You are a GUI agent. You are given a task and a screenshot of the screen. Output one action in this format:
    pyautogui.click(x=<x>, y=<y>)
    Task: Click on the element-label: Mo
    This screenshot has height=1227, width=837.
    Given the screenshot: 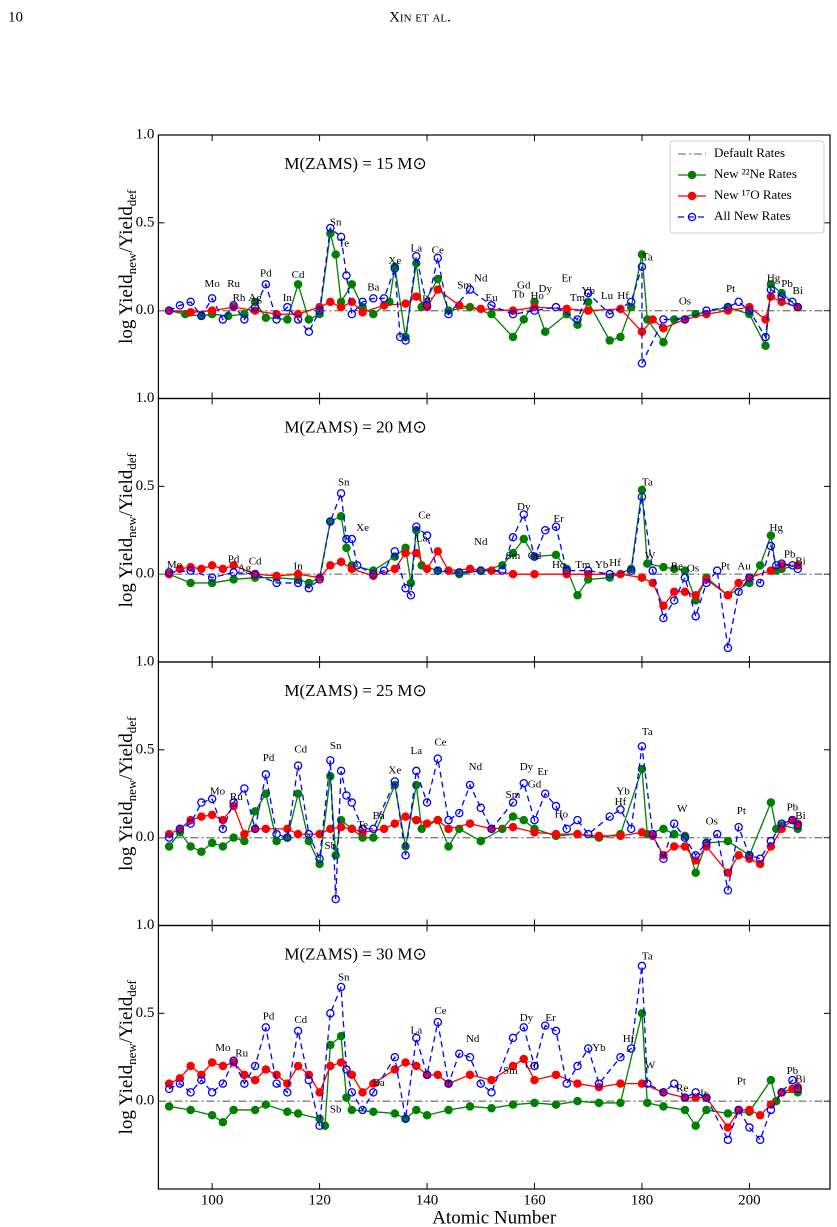 What is the action you would take?
    pyautogui.click(x=223, y=1048)
    